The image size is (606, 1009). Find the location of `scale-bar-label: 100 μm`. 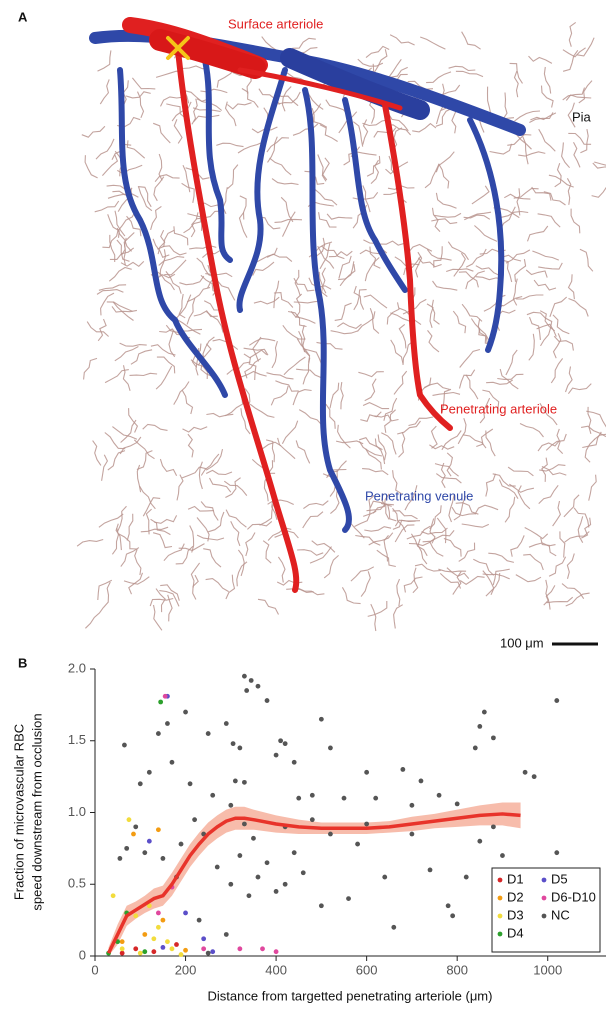

scale-bar-label: 100 μm is located at coordinates (522, 642).